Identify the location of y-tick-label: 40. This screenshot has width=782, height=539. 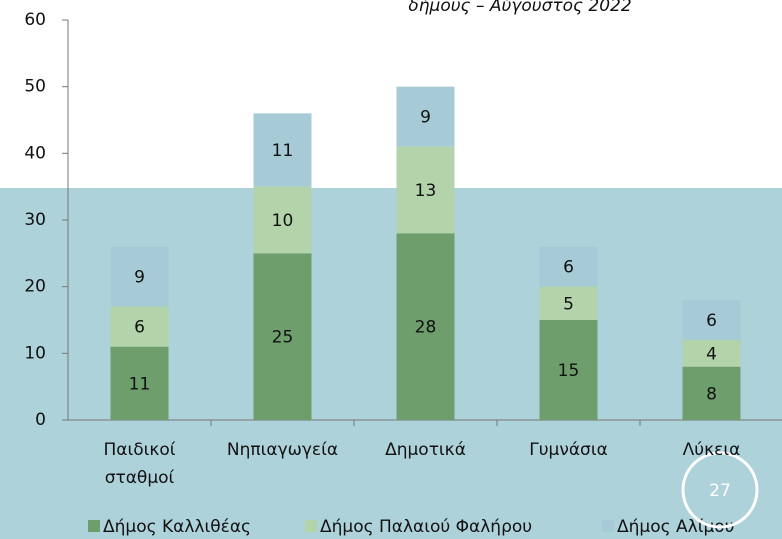
(35, 153).